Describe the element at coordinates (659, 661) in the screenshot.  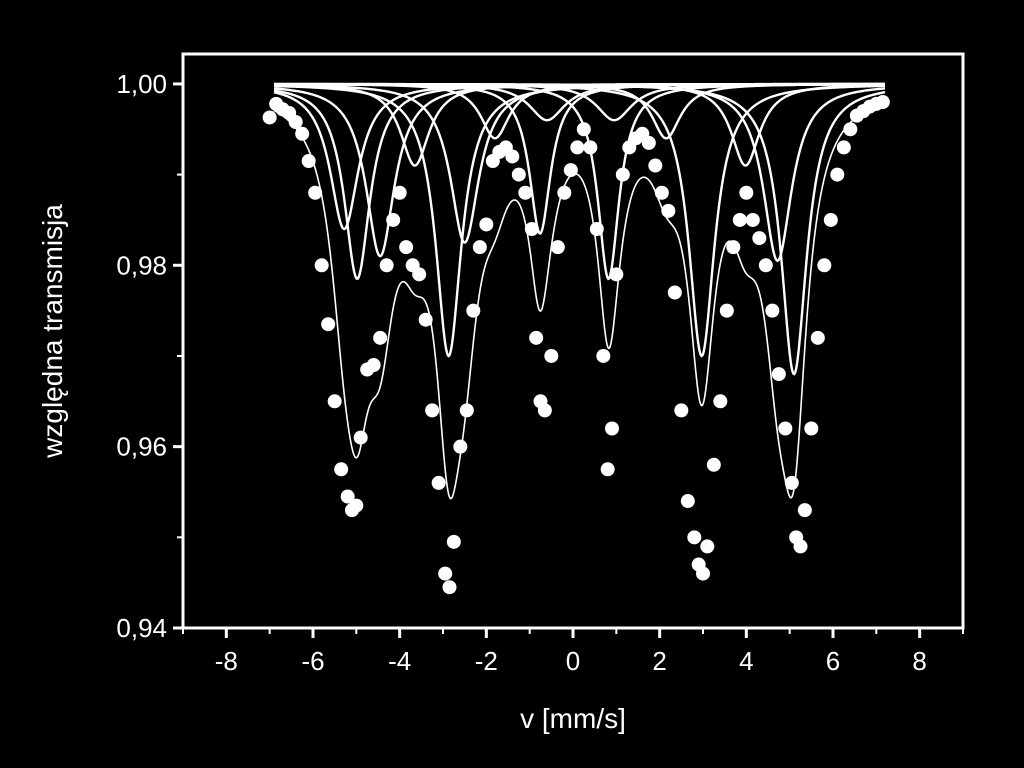
I see `x-tick-label: 2` at that location.